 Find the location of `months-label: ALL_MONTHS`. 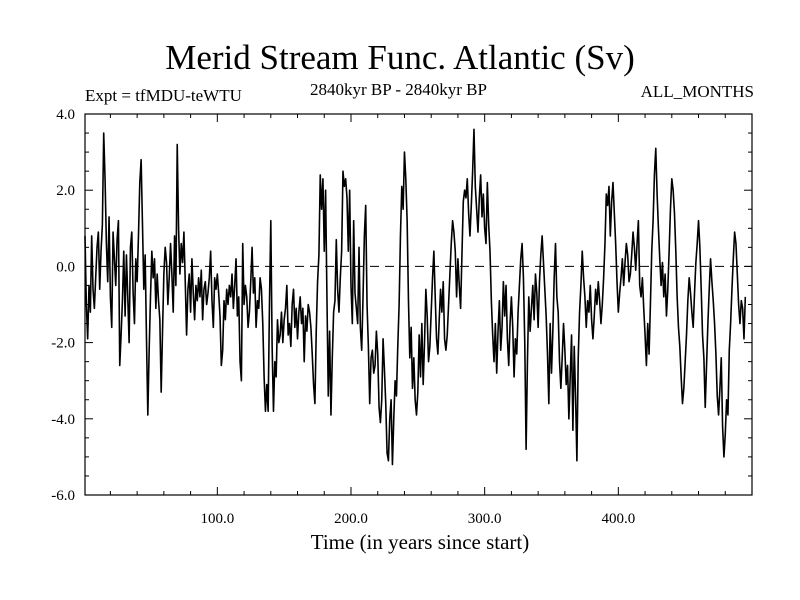

months-label: ALL_MONTHS is located at coordinates (697, 91).